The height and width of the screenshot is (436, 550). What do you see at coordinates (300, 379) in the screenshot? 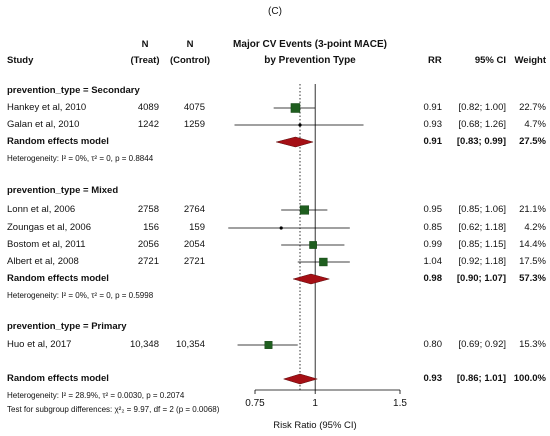
I see `overall-summary-diamond` at bounding box center [300, 379].